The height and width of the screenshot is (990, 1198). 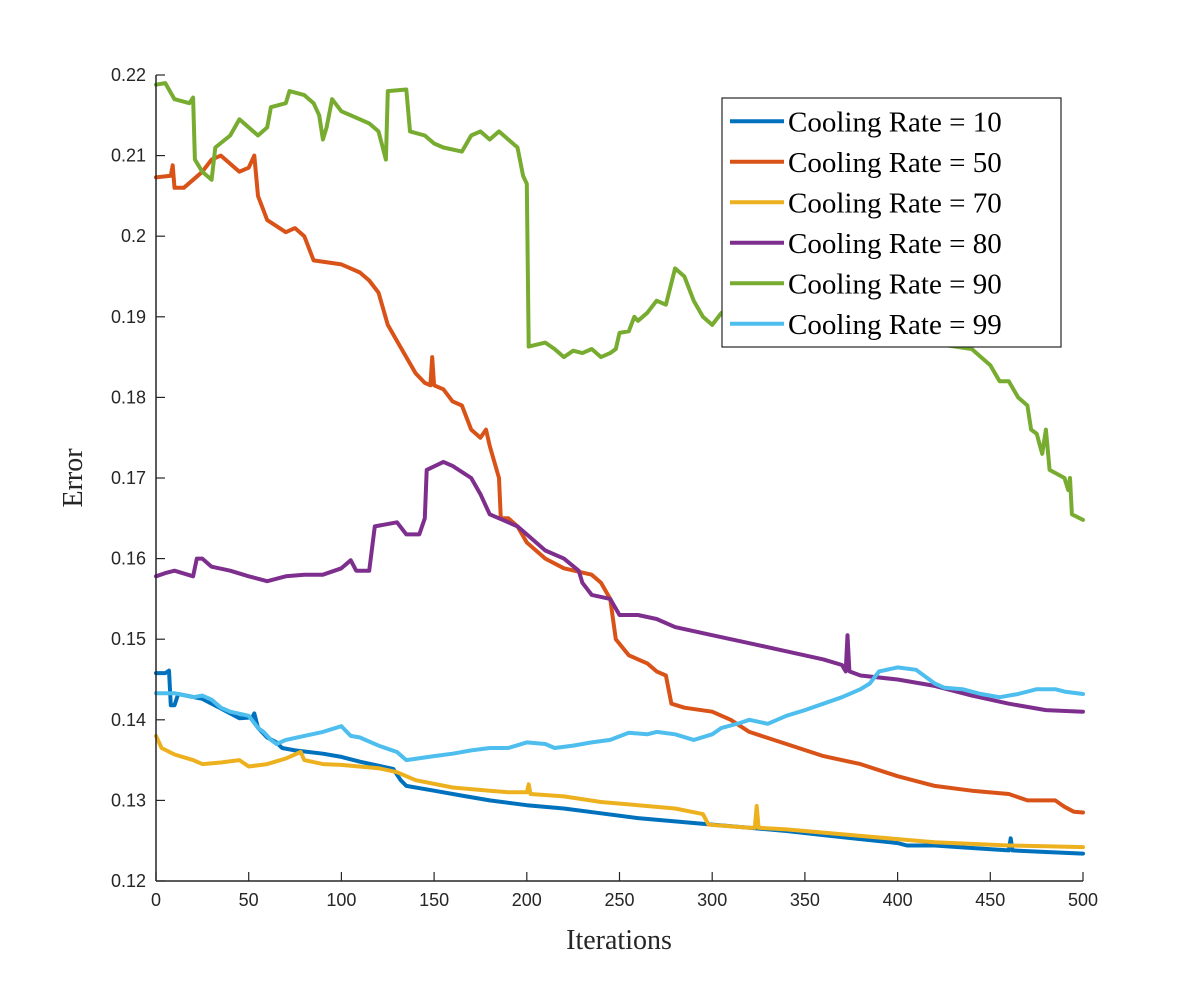 What do you see at coordinates (128, 639) in the screenshot?
I see `y-tick-label: 0.15` at bounding box center [128, 639].